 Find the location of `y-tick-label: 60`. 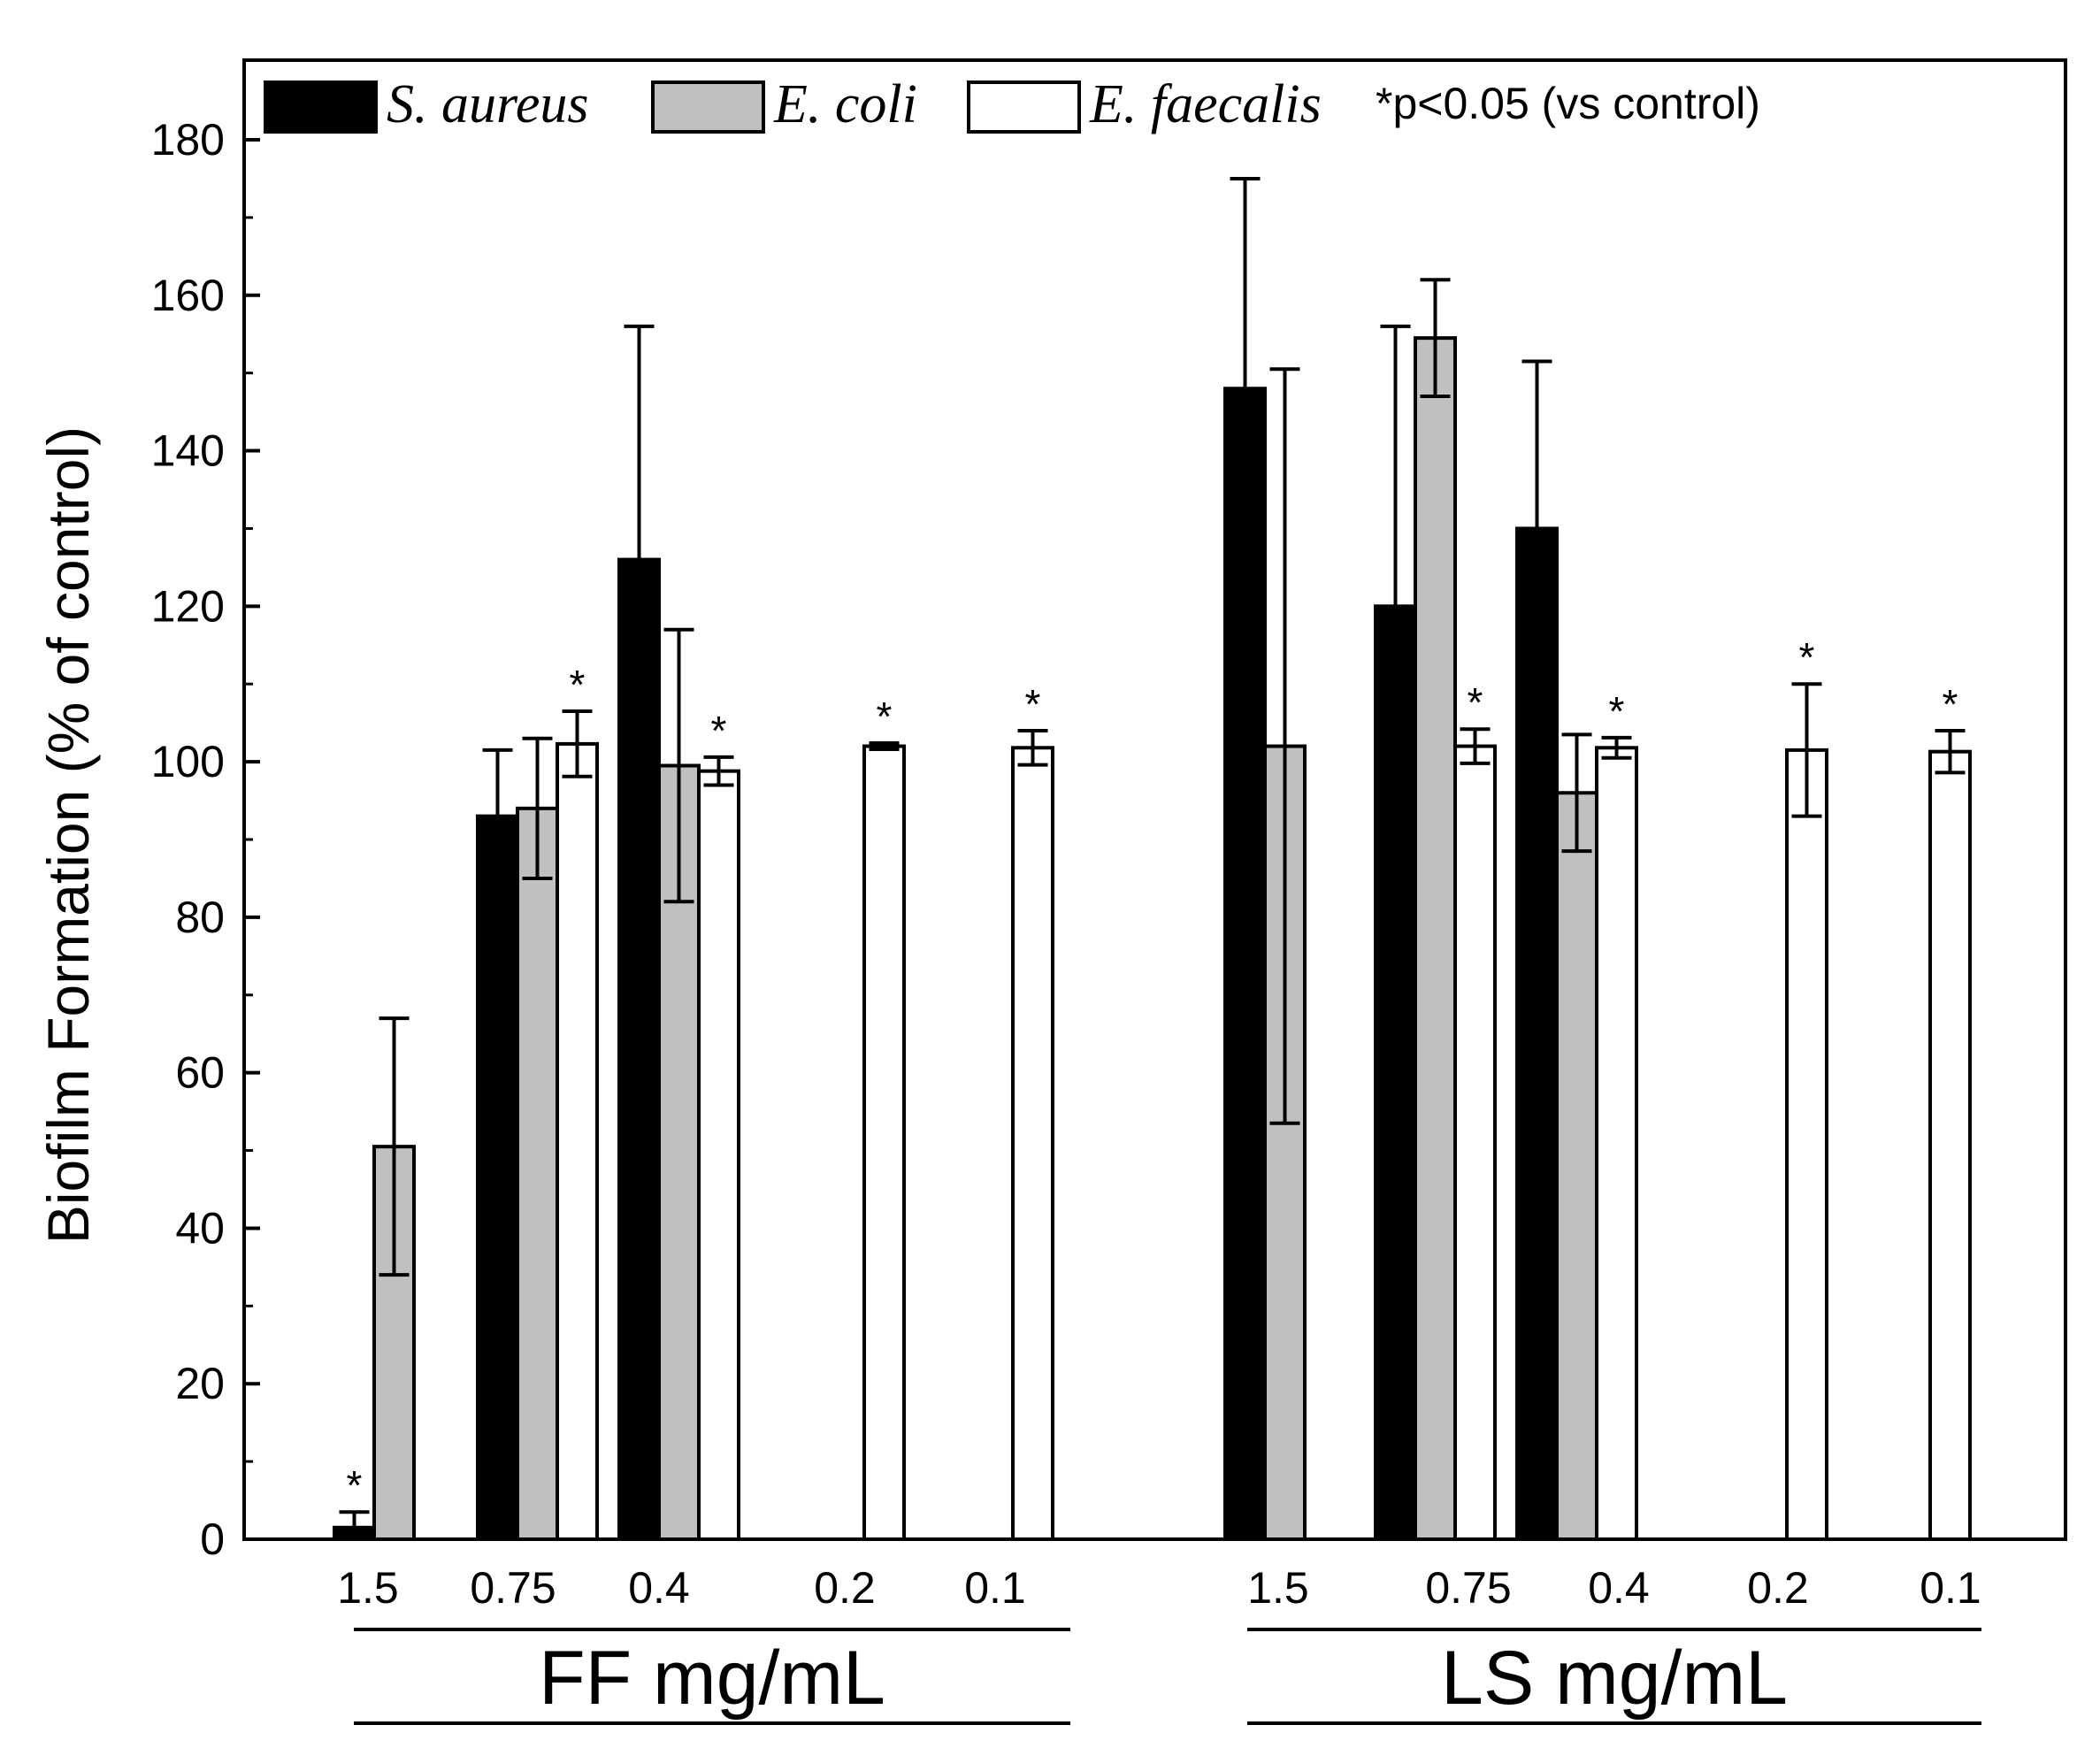

y-tick-label: 60 is located at coordinates (200, 1073).